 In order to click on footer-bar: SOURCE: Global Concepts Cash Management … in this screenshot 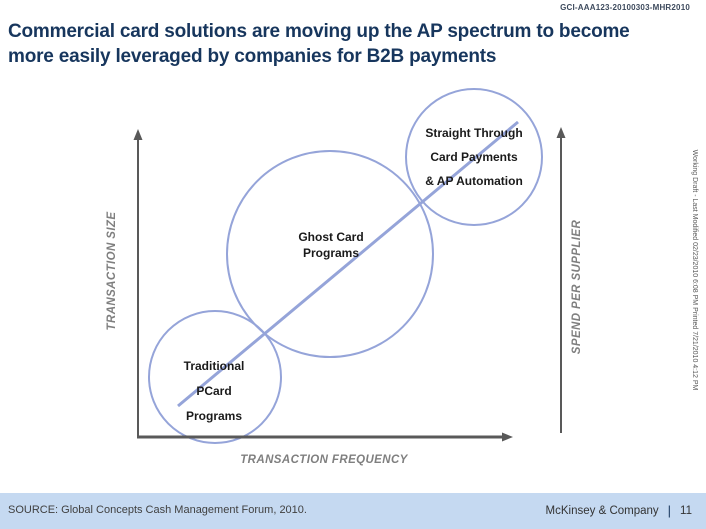, I will do `click(353, 511)`.